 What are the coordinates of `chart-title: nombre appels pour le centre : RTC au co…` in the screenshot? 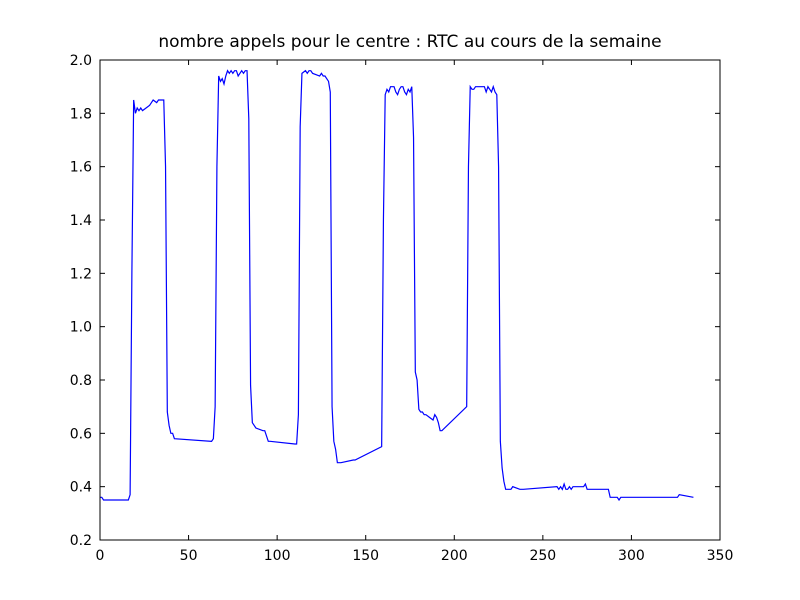 It's located at (409, 42).